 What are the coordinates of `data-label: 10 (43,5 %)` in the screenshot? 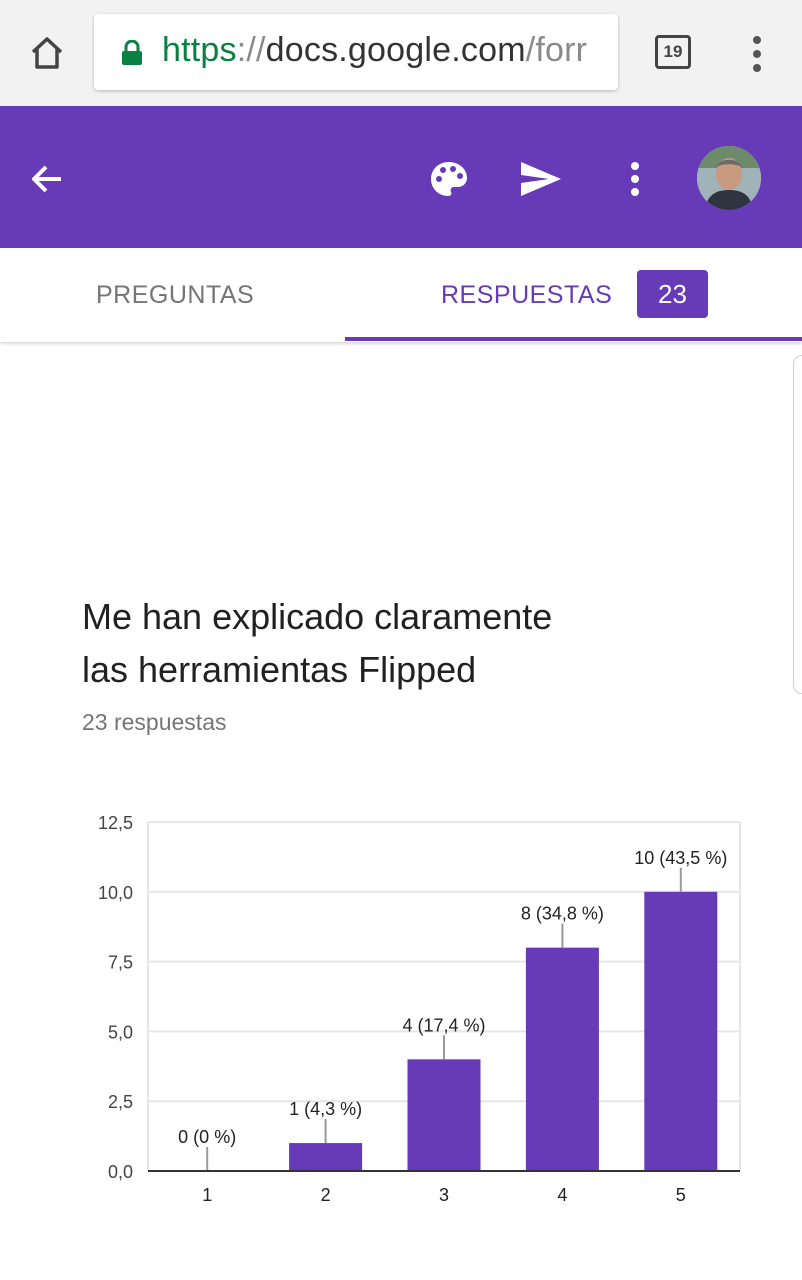 It's located at (680, 858).